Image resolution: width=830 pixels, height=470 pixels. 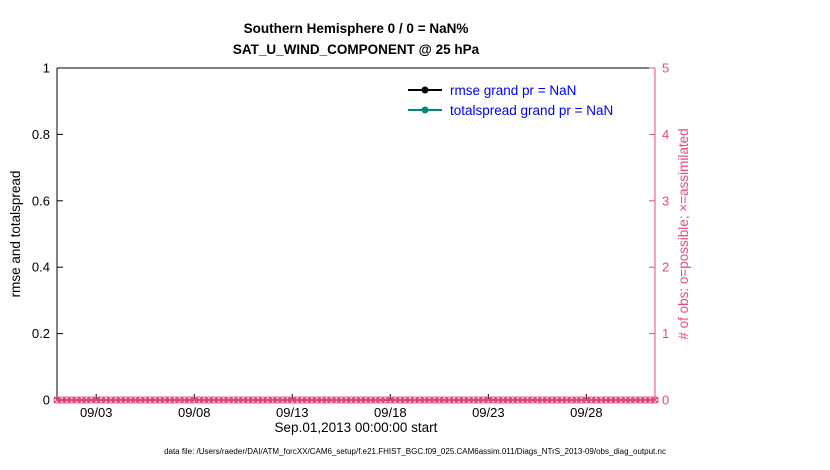 I want to click on legend-entry-totalspread: totalspread grand pr = NaN, so click(x=510, y=110).